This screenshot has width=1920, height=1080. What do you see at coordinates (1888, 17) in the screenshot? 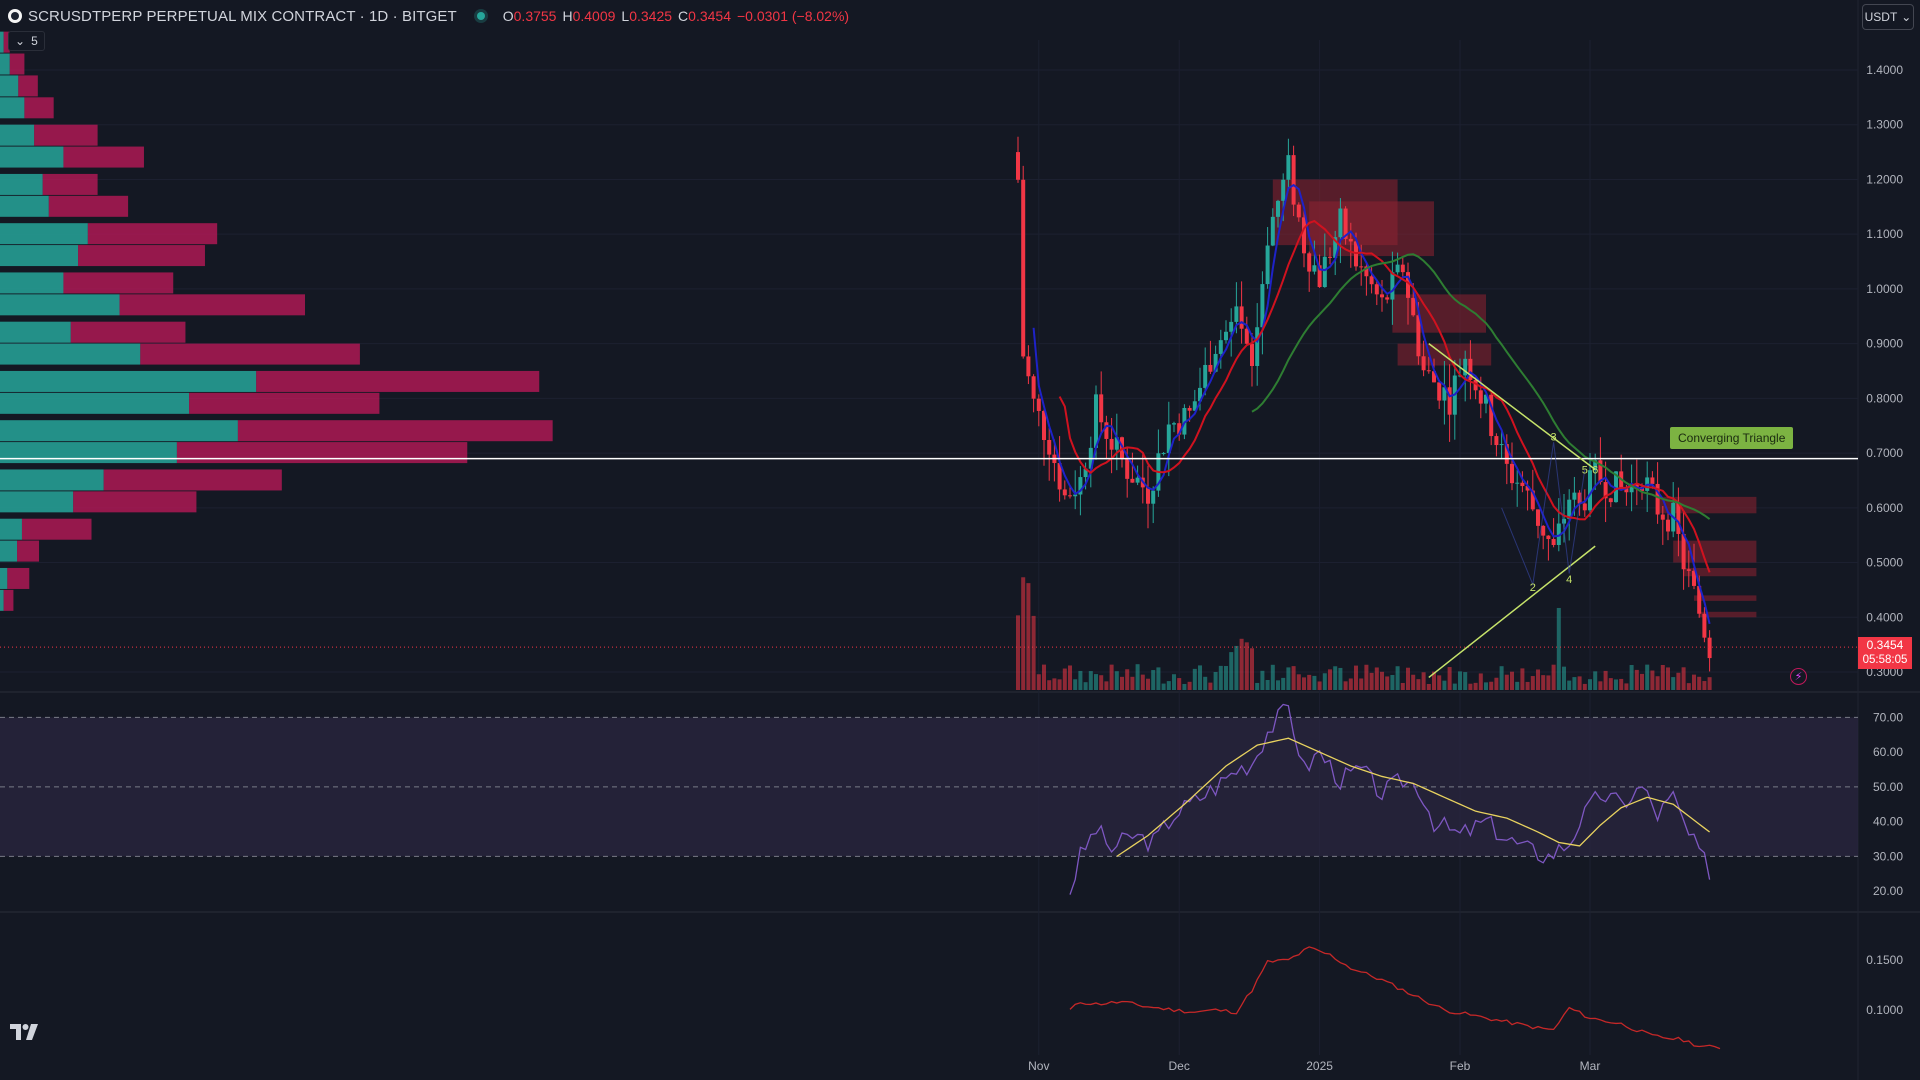
I see `currency-select: USDT ⌄` at bounding box center [1888, 17].